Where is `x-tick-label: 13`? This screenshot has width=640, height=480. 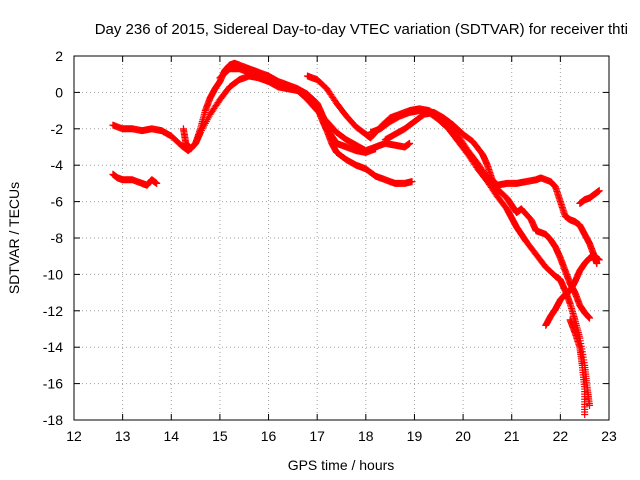
x-tick-label: 13 is located at coordinates (123, 436).